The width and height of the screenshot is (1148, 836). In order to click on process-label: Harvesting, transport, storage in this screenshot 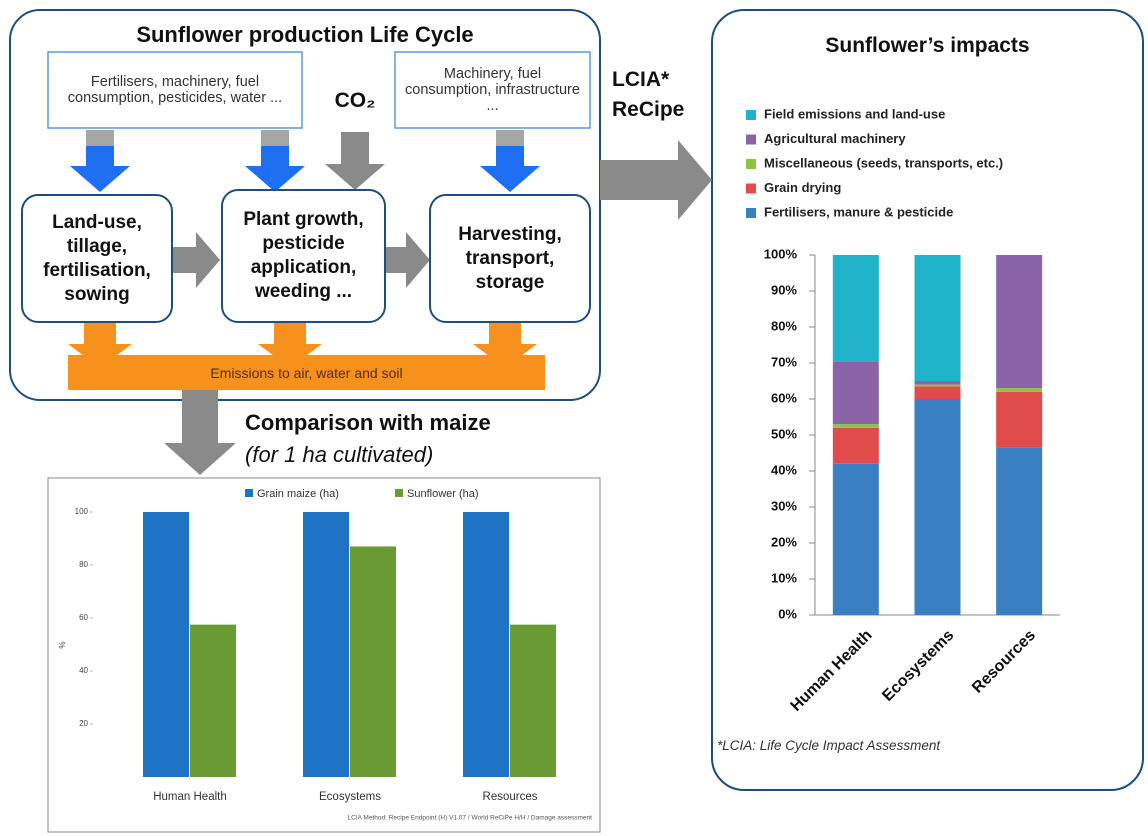, I will do `click(510, 258)`.